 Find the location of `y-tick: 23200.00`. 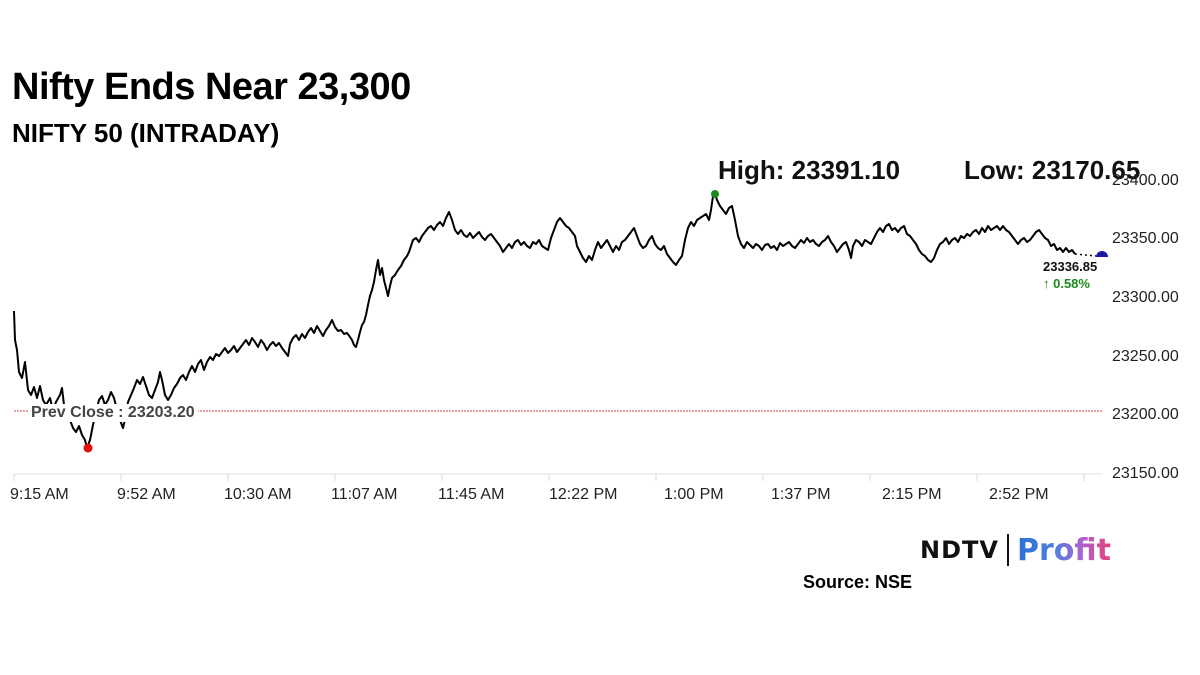

y-tick: 23200.00 is located at coordinates (1145, 414).